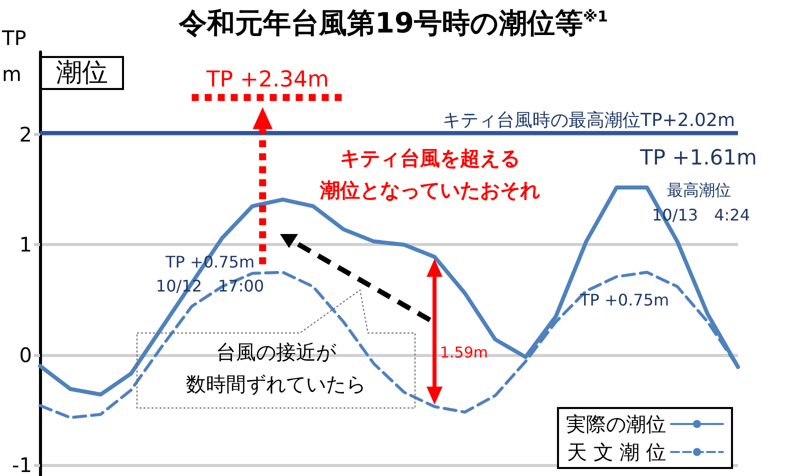 The width and height of the screenshot is (787, 476). I want to click on y-tick-label: 0, so click(25, 354).